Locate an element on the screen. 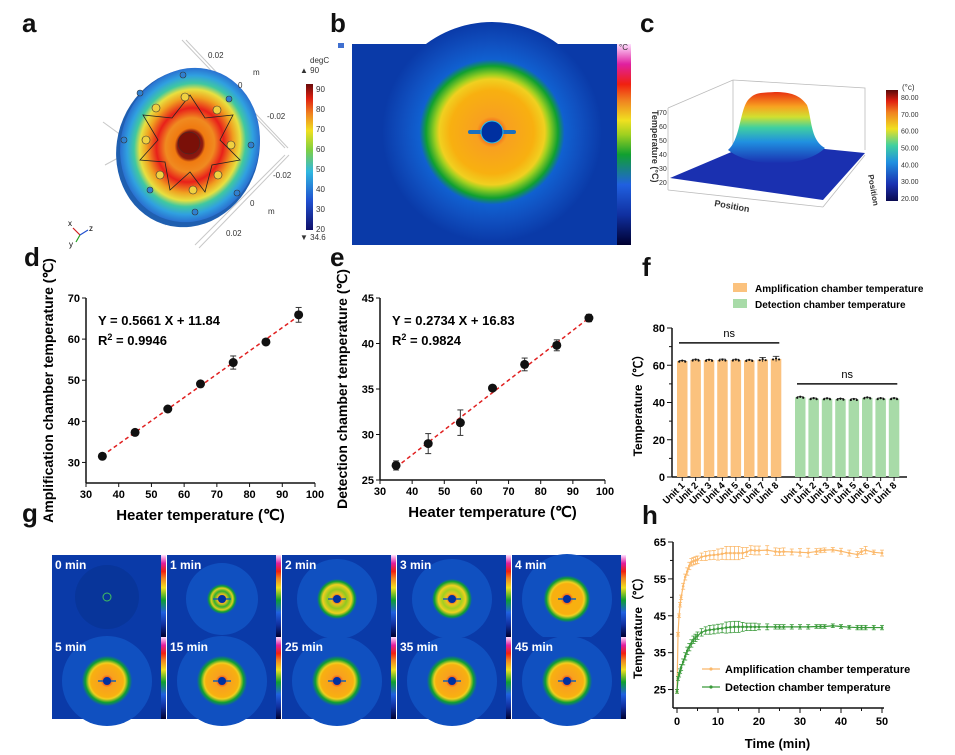 Image resolution: width=955 pixels, height=755 pixels. colorbar-tick: 30.00 is located at coordinates (910, 182).